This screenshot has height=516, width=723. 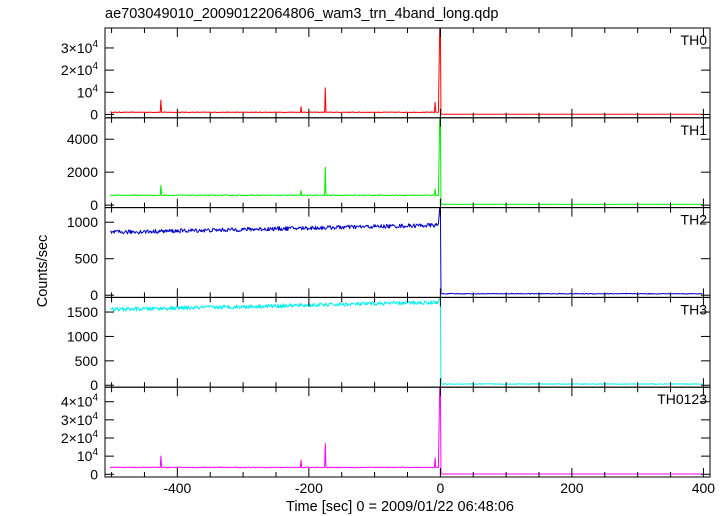 I want to click on panel-label: TH0, so click(x=694, y=40).